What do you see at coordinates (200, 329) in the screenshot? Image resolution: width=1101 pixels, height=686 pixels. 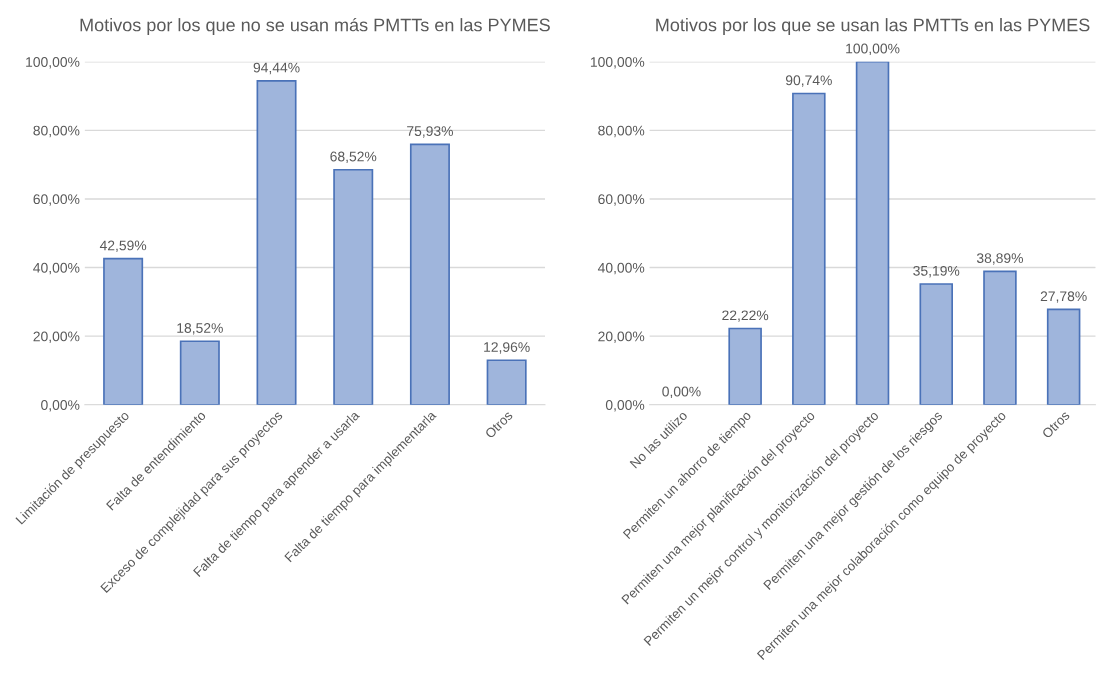 I see `data-label: 18,52%` at bounding box center [200, 329].